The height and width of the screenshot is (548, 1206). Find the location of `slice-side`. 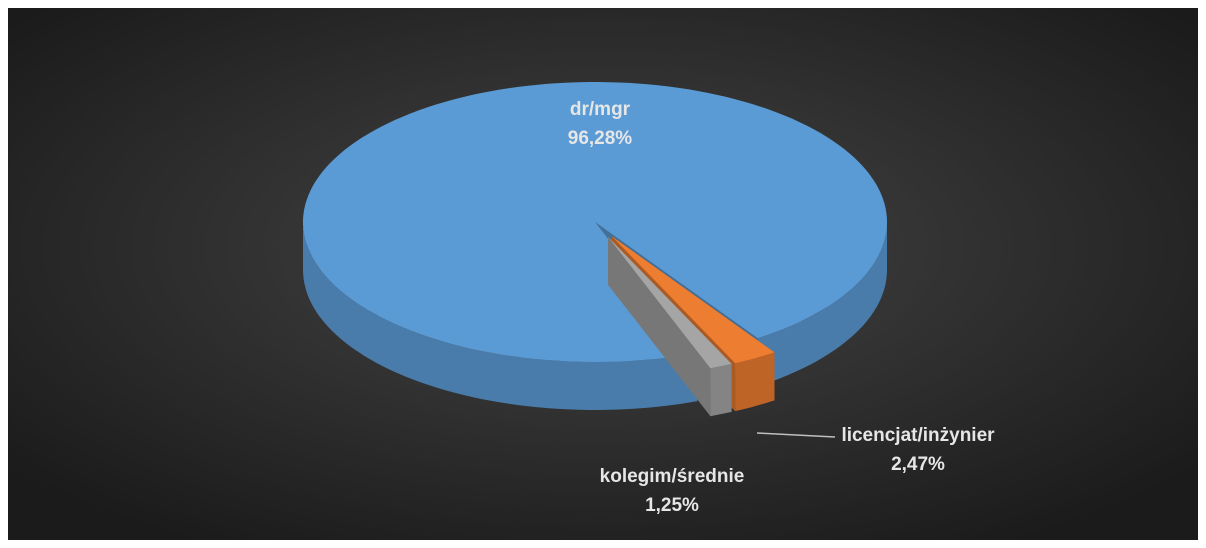

slice-side is located at coordinates (659, 327).